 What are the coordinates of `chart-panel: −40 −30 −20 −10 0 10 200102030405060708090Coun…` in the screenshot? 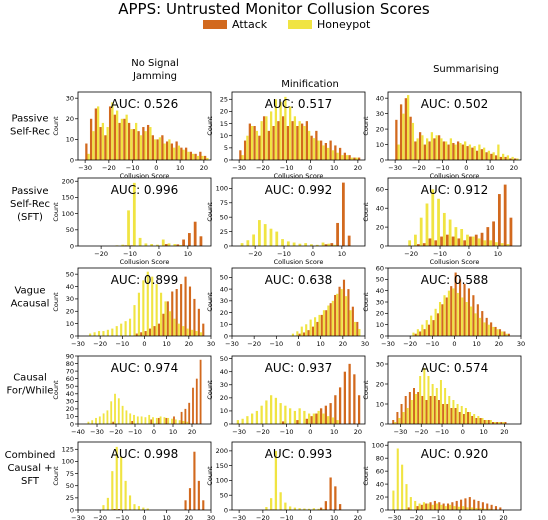 It's located at (132, 394).